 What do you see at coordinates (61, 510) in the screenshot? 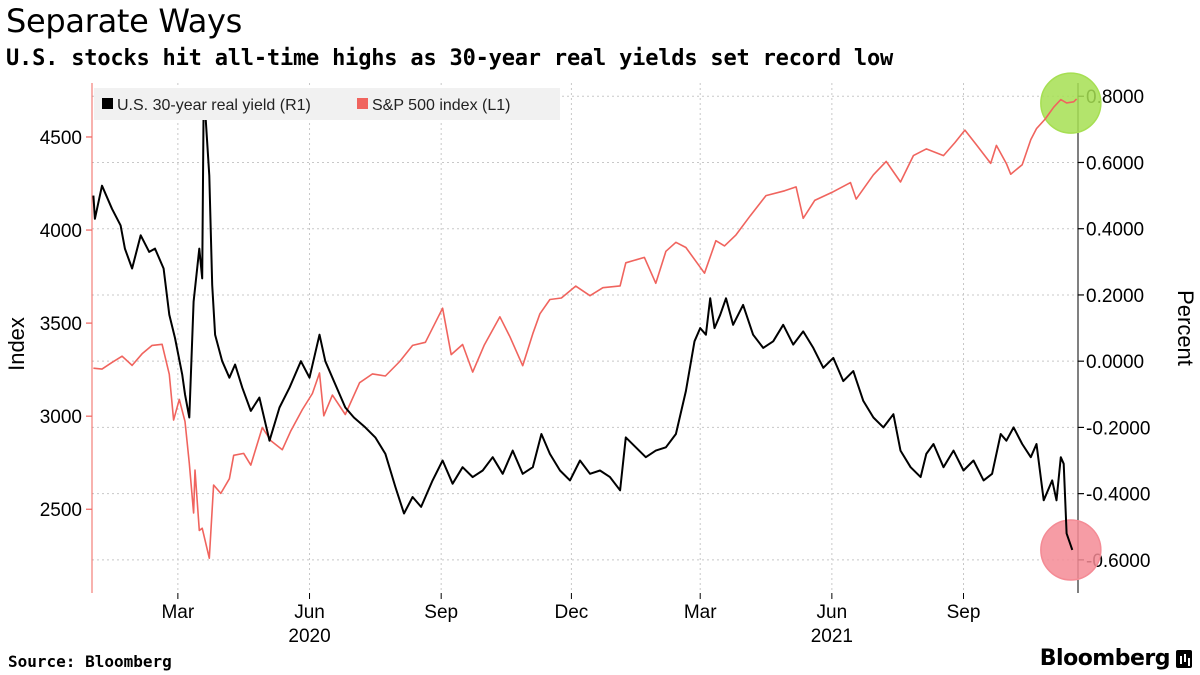
I see `left-axis-tick-label: 2500` at bounding box center [61, 510].